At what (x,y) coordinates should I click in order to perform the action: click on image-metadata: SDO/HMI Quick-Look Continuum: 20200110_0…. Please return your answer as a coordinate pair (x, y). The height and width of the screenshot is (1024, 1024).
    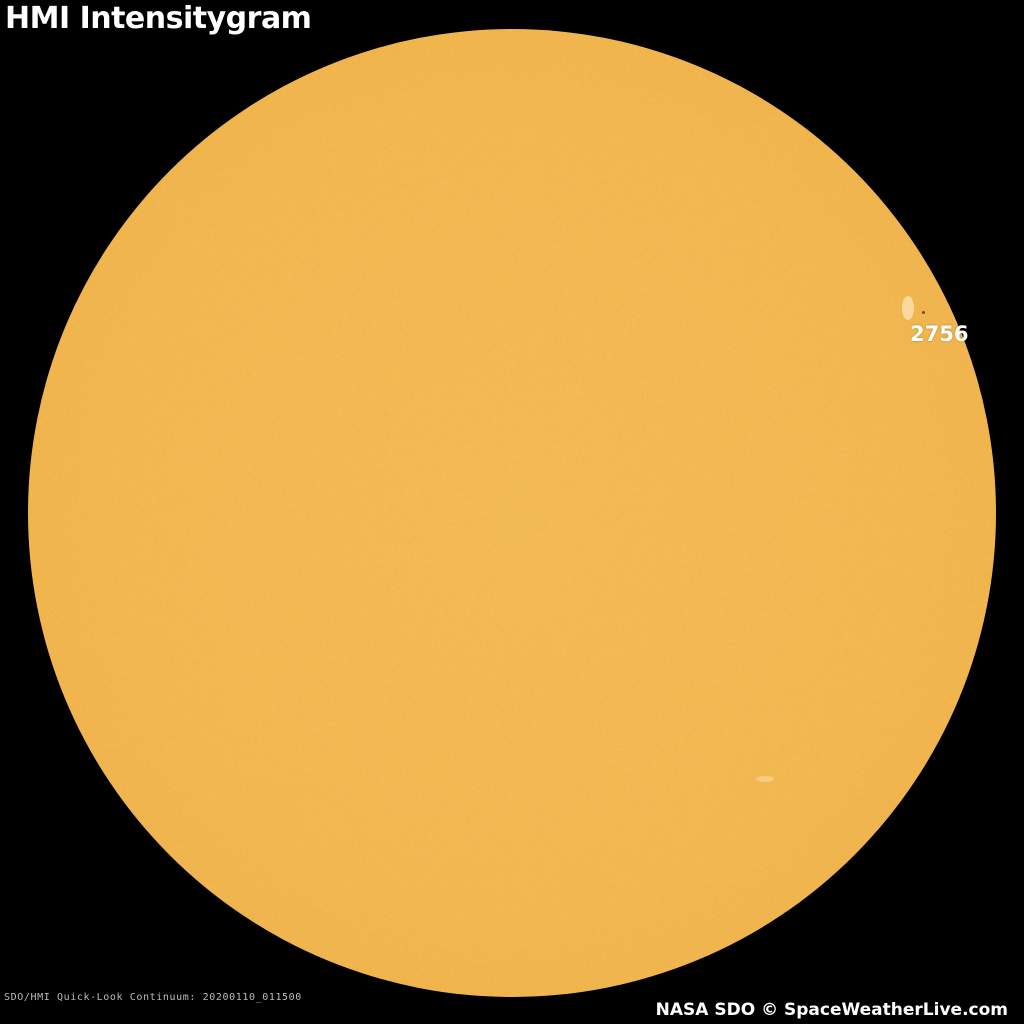
    Looking at the image, I should click on (153, 997).